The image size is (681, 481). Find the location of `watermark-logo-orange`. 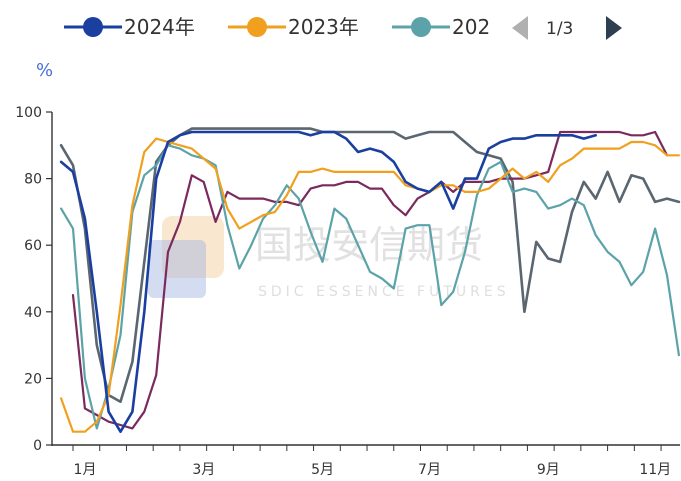

watermark-logo-orange is located at coordinates (193, 247).